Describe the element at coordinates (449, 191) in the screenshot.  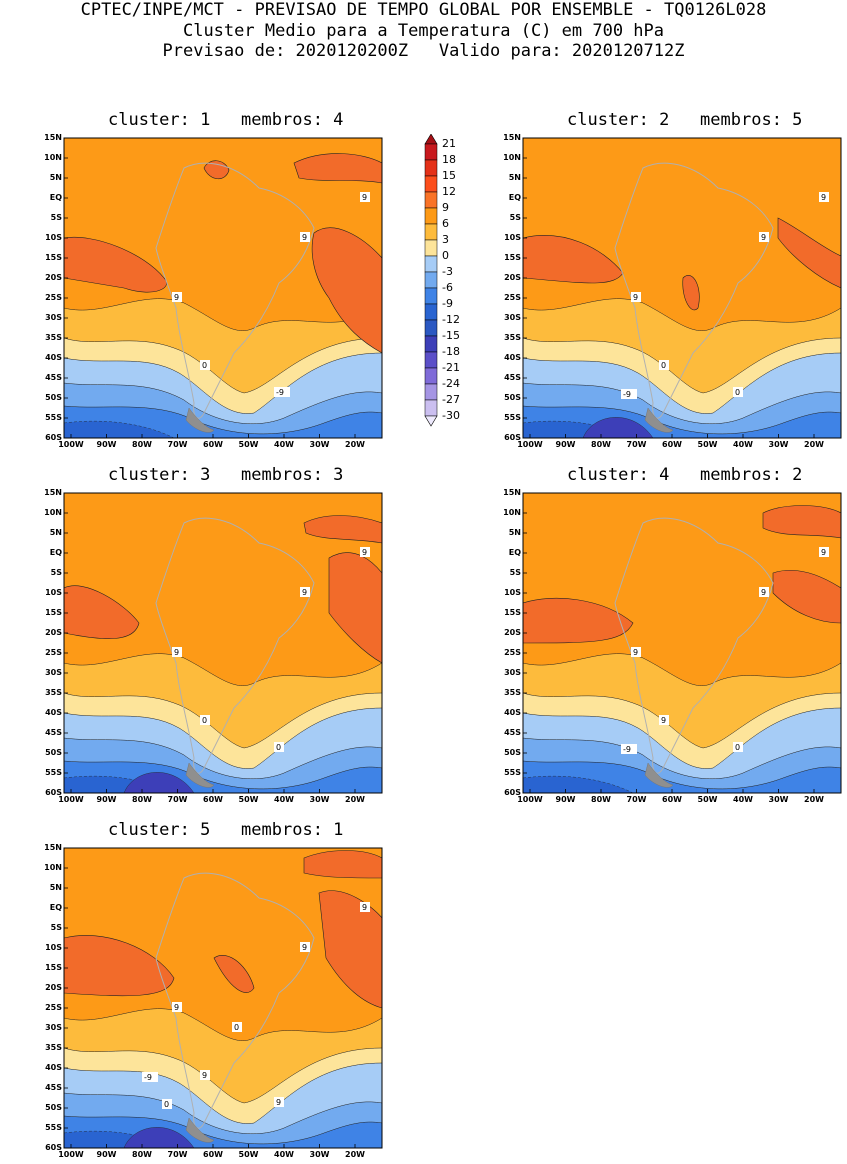
I see `colorbar-tick-label: 12` at that location.